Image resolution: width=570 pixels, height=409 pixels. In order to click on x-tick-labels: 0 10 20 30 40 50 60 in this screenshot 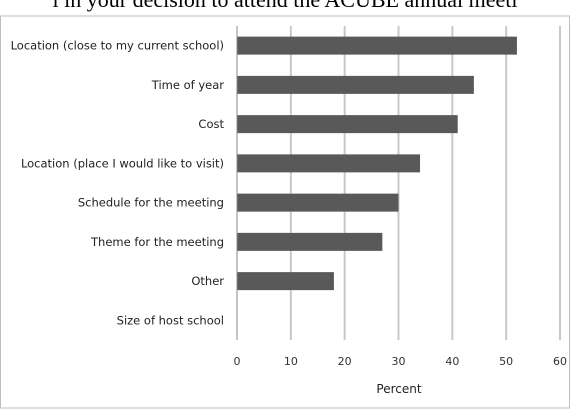, I will do `click(401, 361)`.